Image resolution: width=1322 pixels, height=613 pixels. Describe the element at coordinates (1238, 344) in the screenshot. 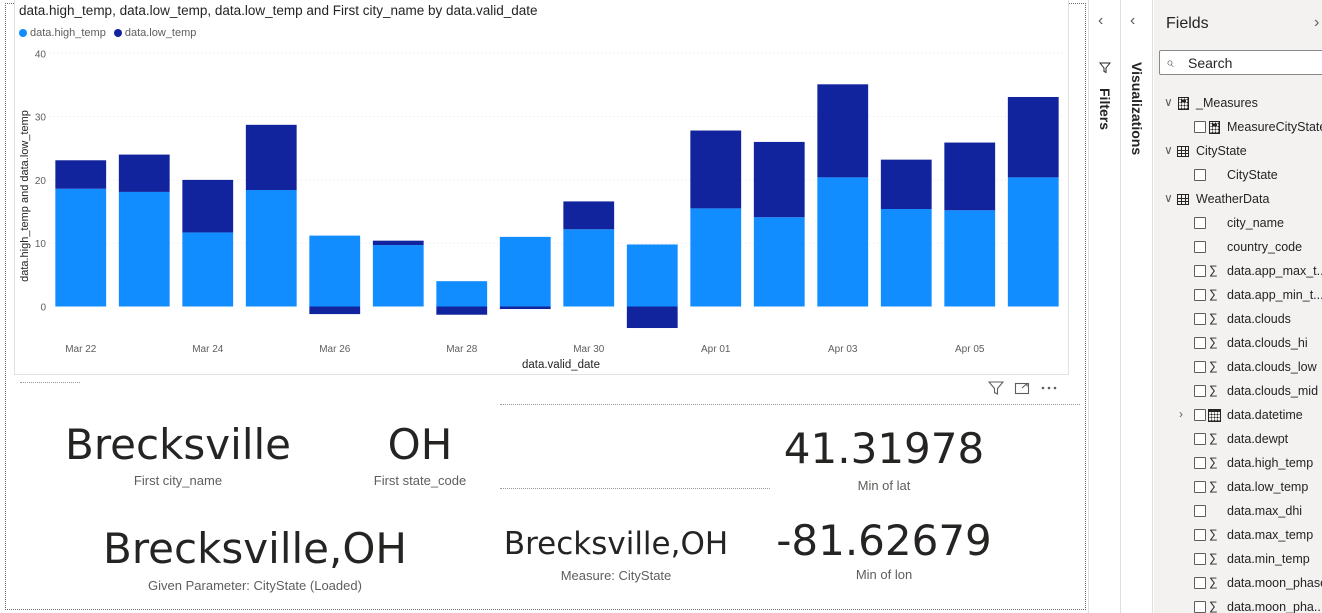

I see `field-row: ∑ data.clouds_hi` at that location.